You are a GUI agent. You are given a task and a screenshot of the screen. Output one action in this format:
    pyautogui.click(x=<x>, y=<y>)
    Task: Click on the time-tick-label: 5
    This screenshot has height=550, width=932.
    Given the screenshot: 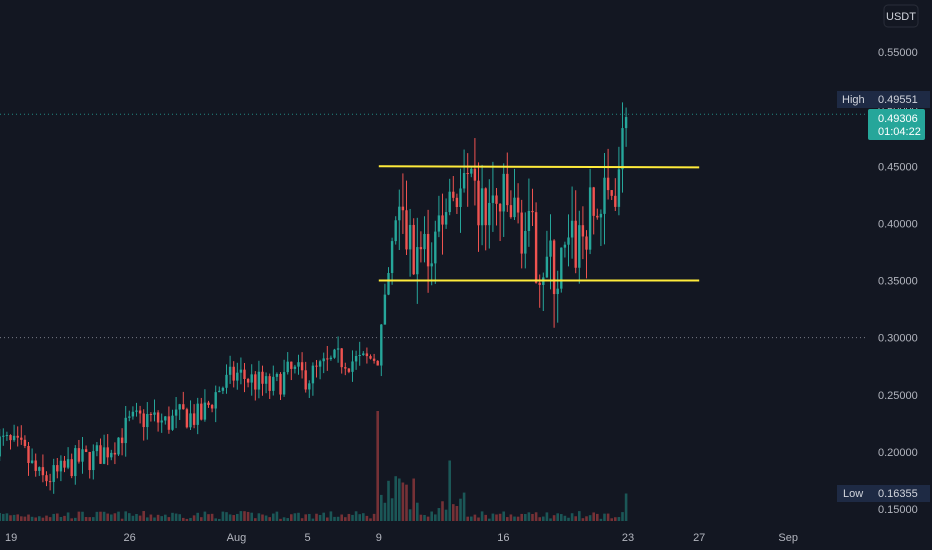 What is the action you would take?
    pyautogui.click(x=308, y=538)
    